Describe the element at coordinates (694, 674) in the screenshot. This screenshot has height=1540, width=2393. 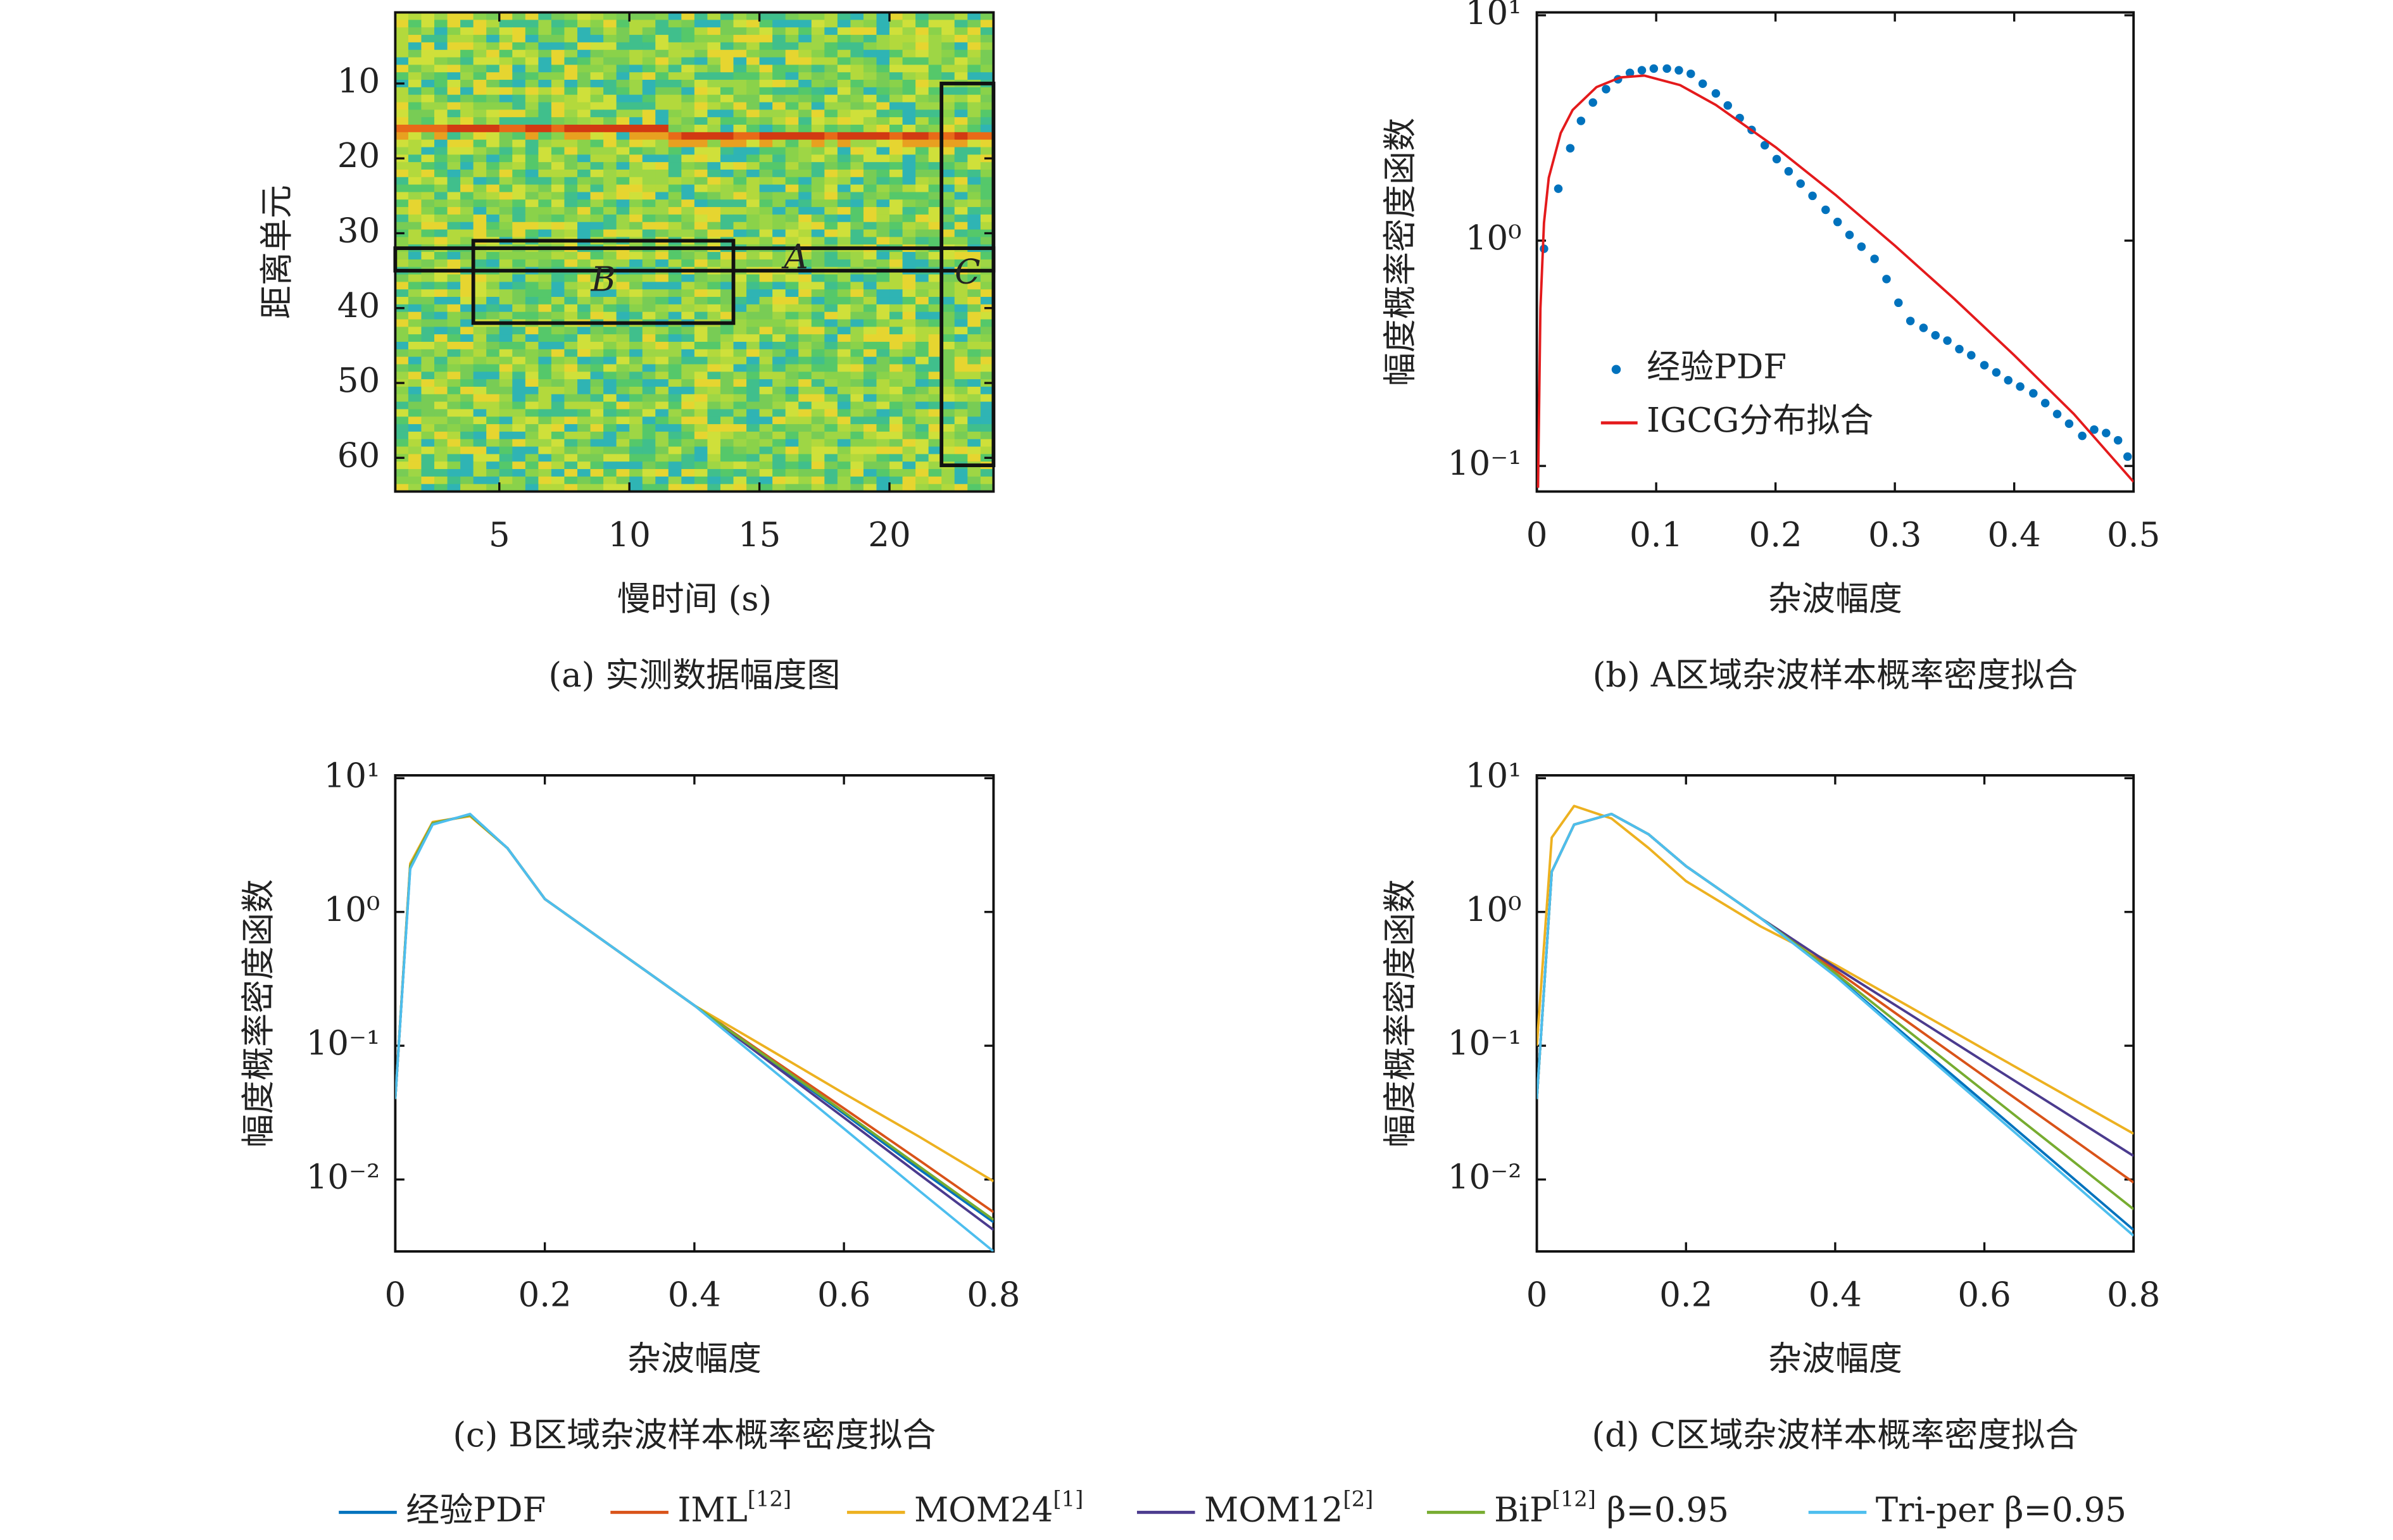
I see `caption: (a) 实测数据幅度图` at that location.